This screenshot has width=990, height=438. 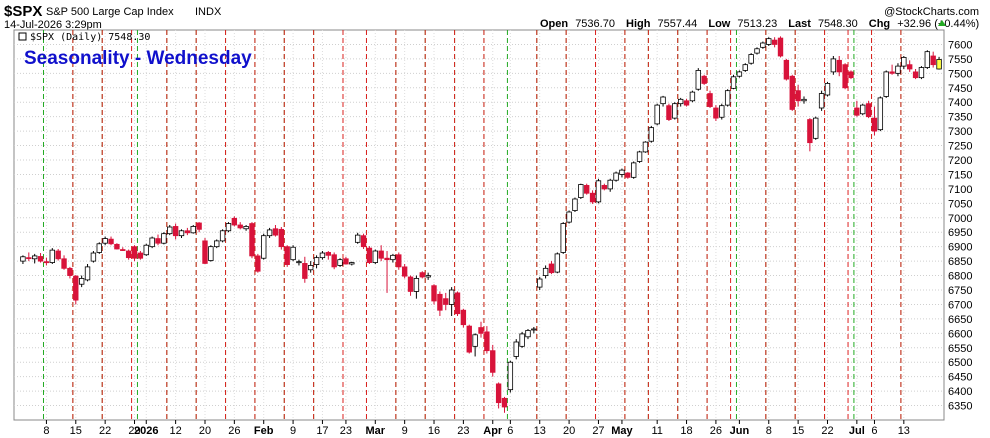 What do you see at coordinates (686, 431) in the screenshot?
I see `x-tick-label: 18` at bounding box center [686, 431].